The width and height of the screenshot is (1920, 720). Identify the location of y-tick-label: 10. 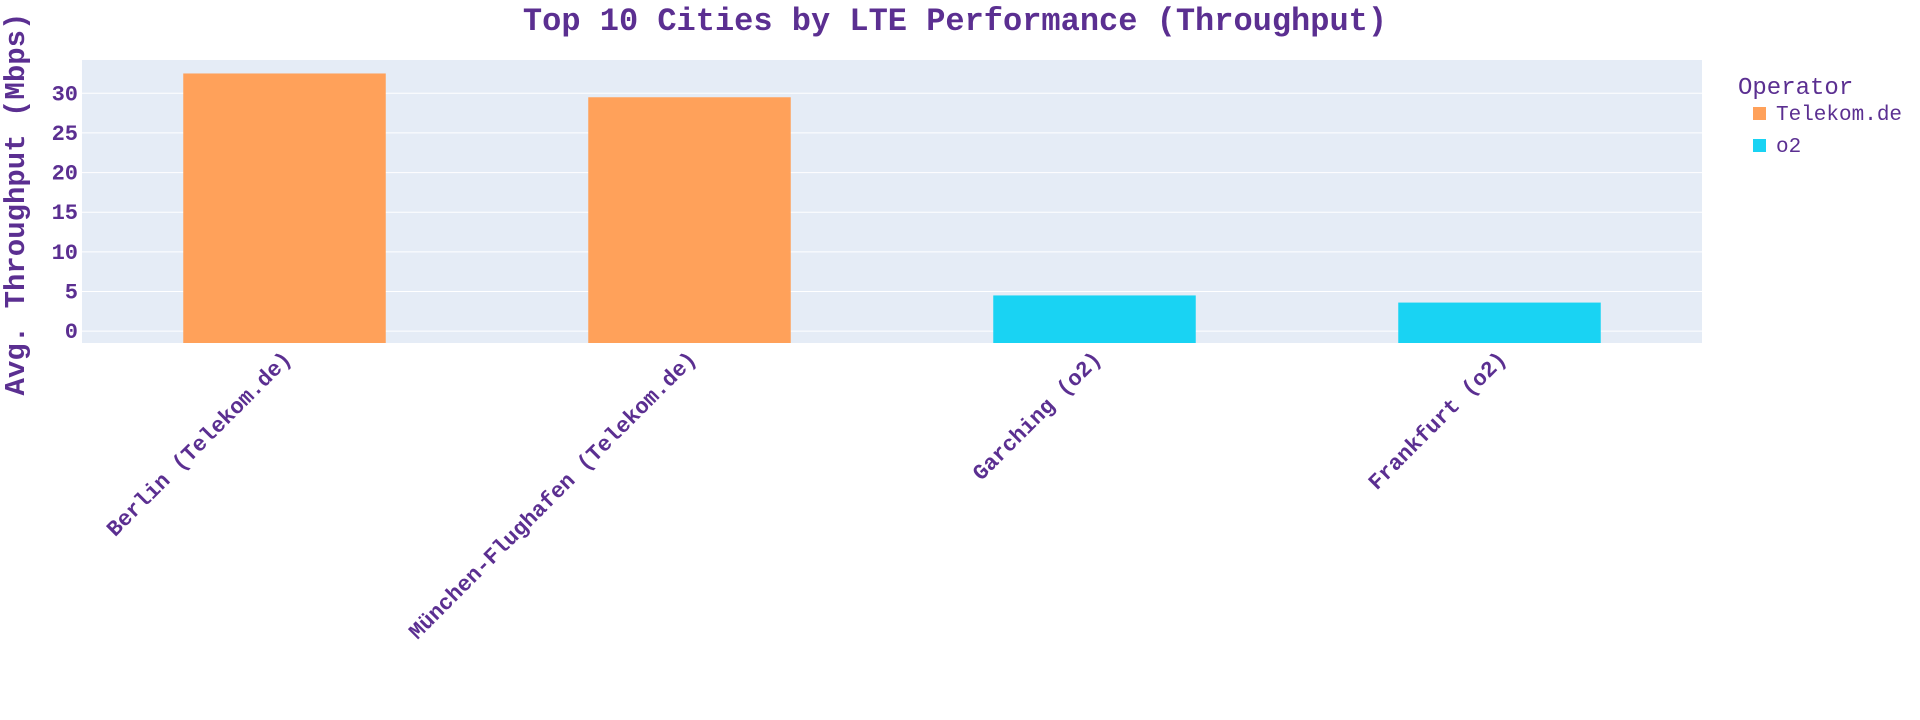
(65, 253).